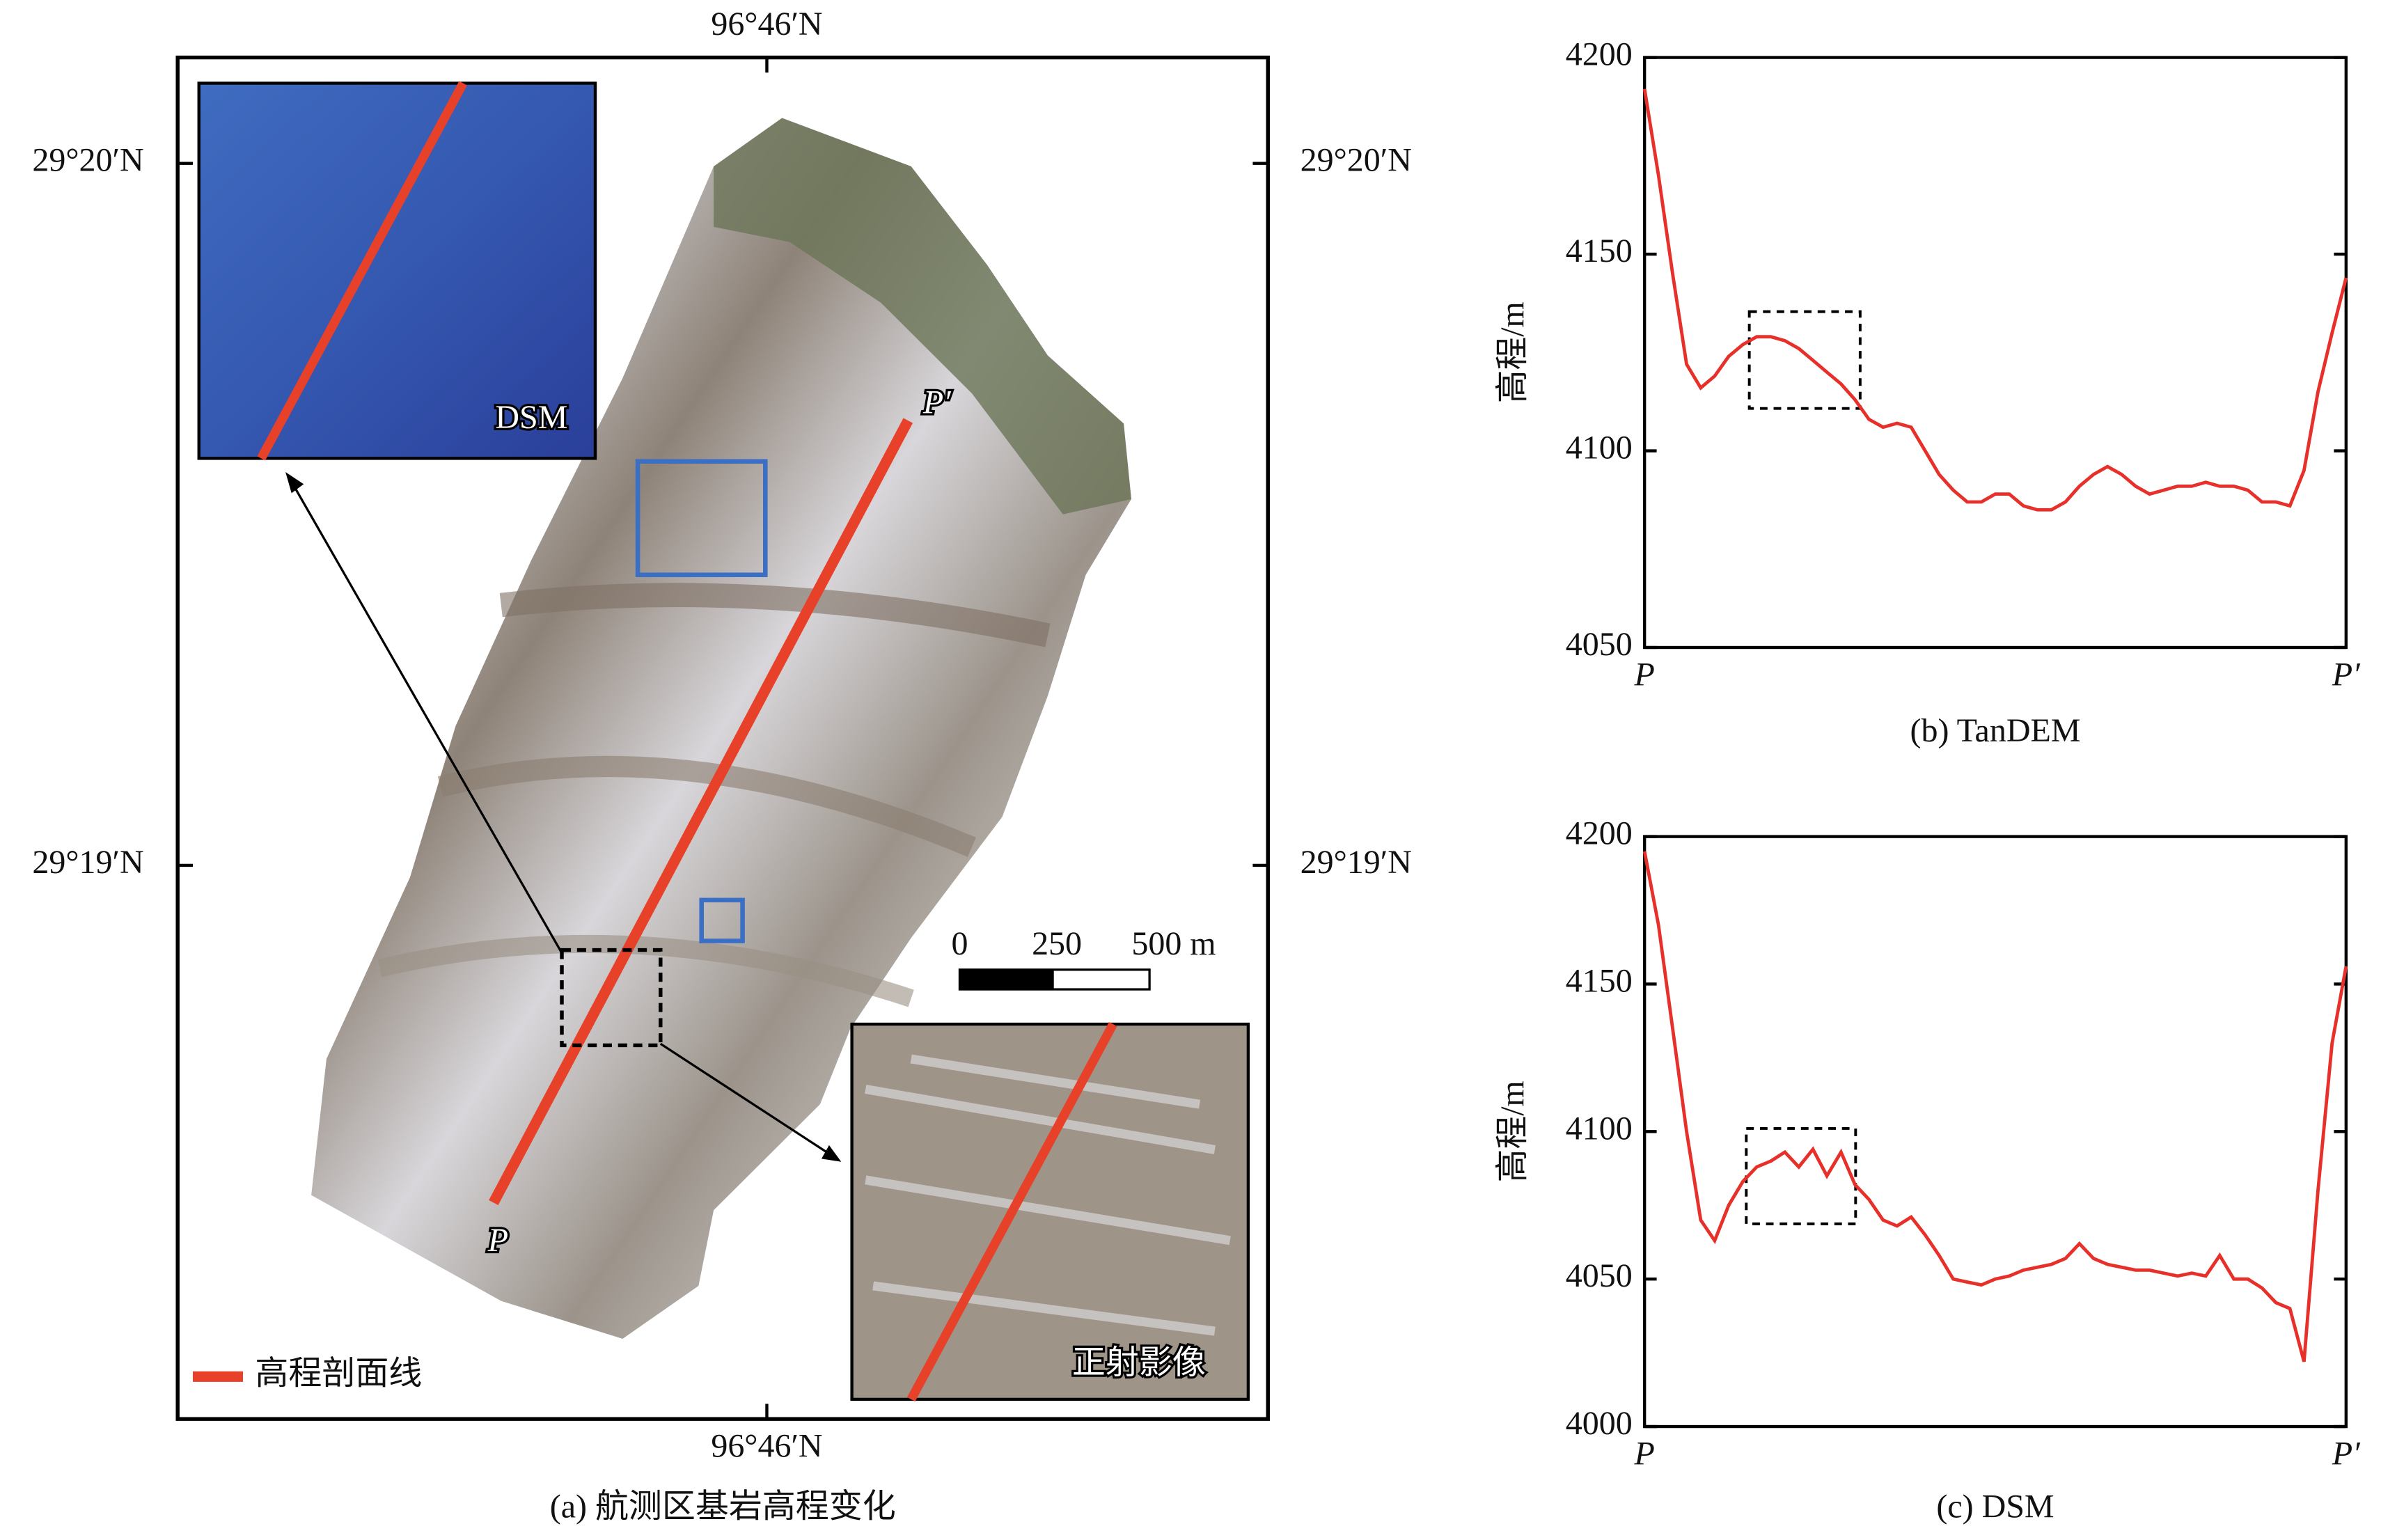 This screenshot has height=1540, width=2381. Describe the element at coordinates (723, 1507) in the screenshot. I see `caption: (a) 航测区基岩高程变化` at that location.